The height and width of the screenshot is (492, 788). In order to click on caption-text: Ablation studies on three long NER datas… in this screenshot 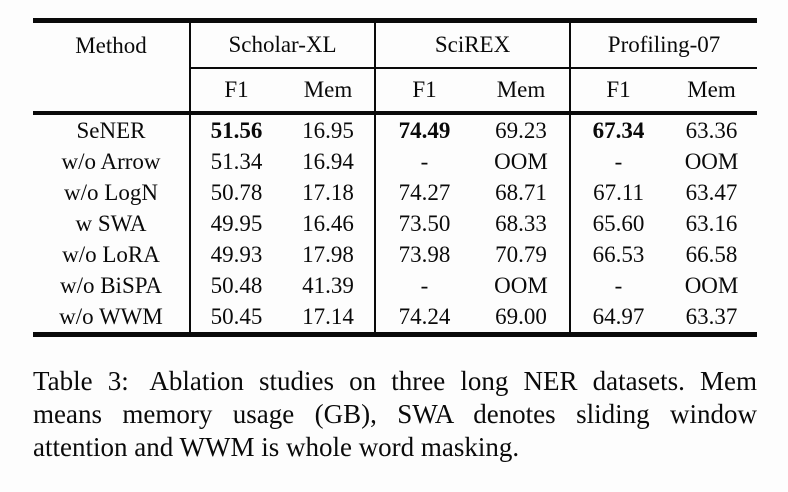, I will do `click(453, 381)`.